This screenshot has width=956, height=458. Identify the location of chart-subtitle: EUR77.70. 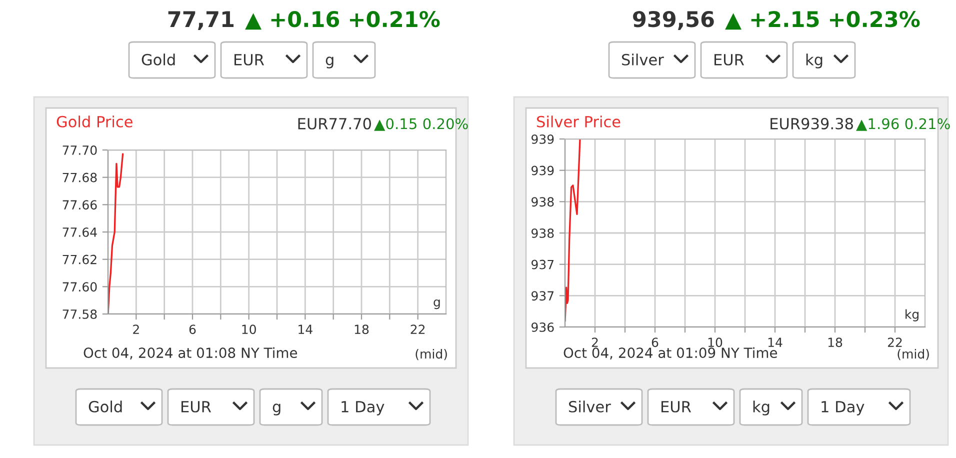
(334, 124).